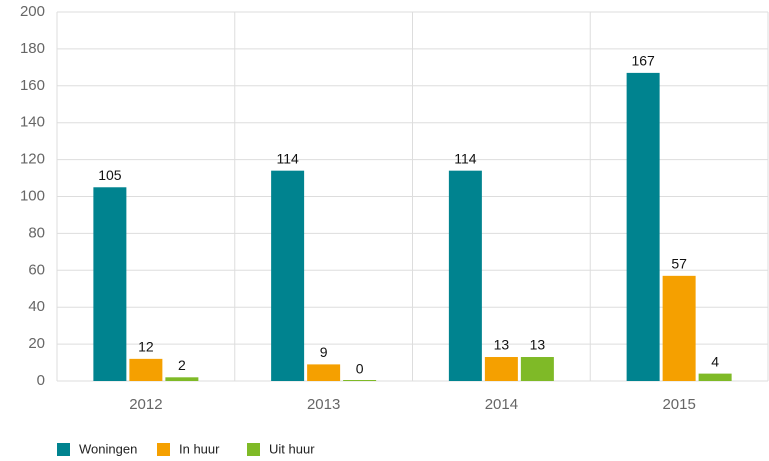  I want to click on legend-label: In huur, so click(199, 448).